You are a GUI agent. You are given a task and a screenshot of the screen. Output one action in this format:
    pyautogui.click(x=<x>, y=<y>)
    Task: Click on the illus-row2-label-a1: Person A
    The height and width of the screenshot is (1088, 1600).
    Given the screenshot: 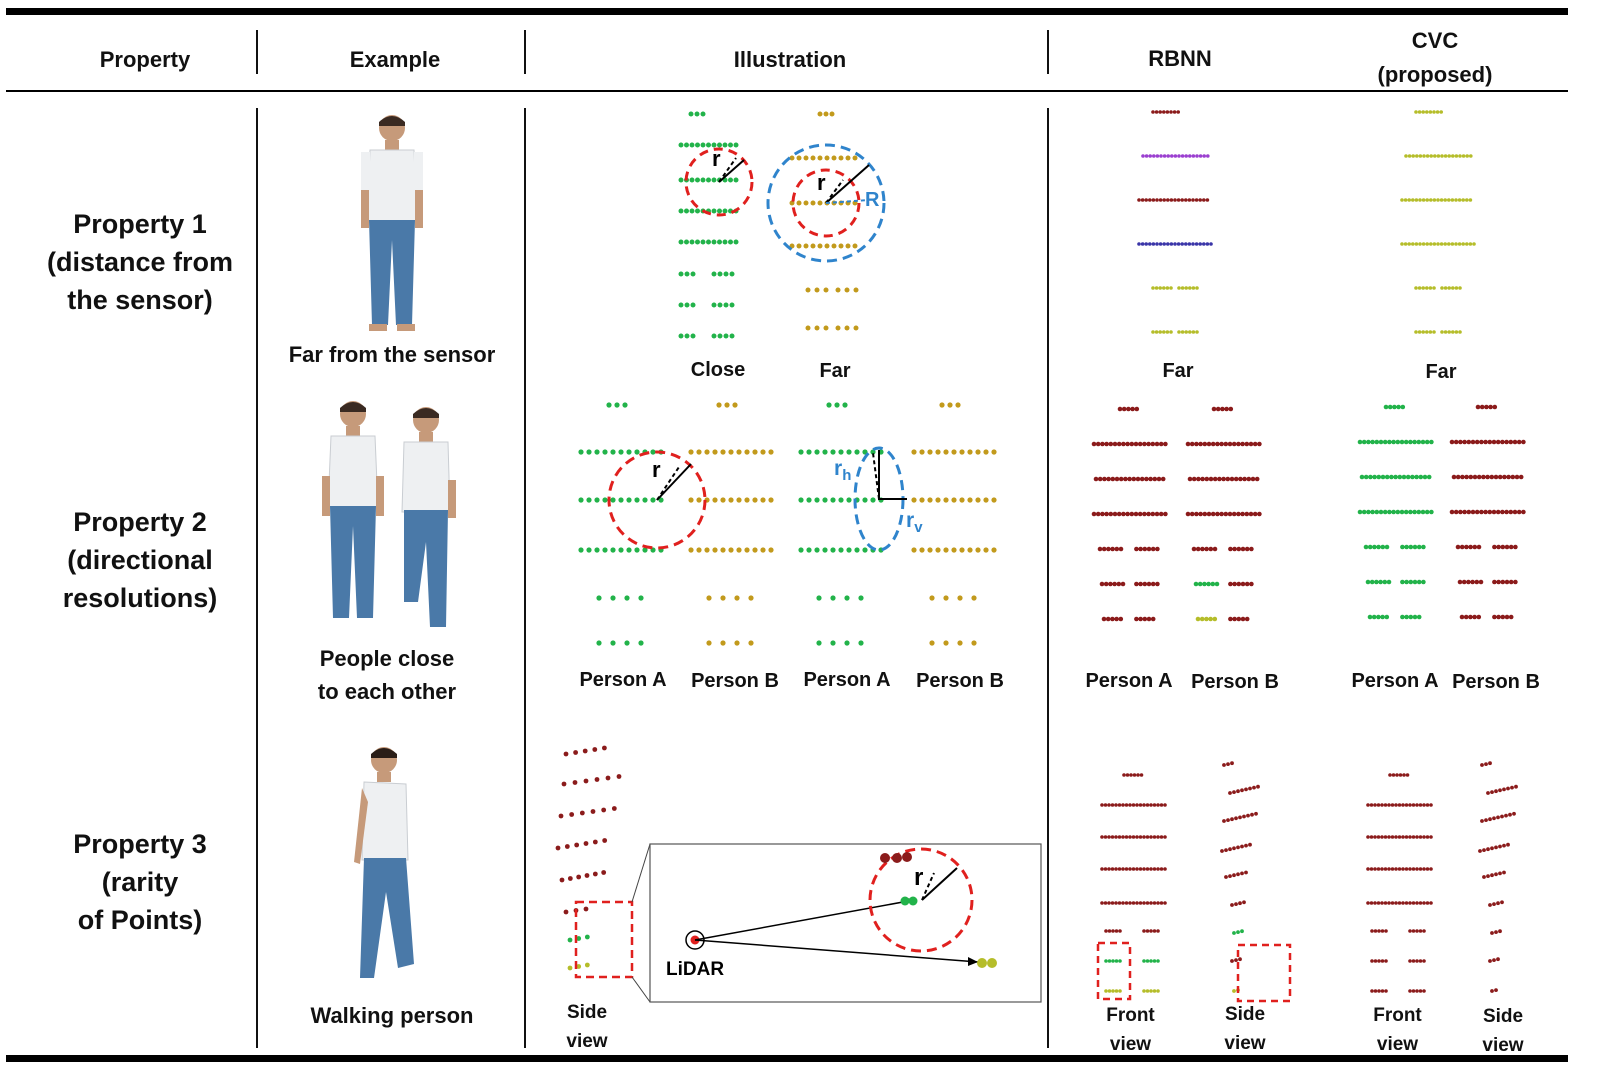 What is the action you would take?
    pyautogui.click(x=623, y=680)
    